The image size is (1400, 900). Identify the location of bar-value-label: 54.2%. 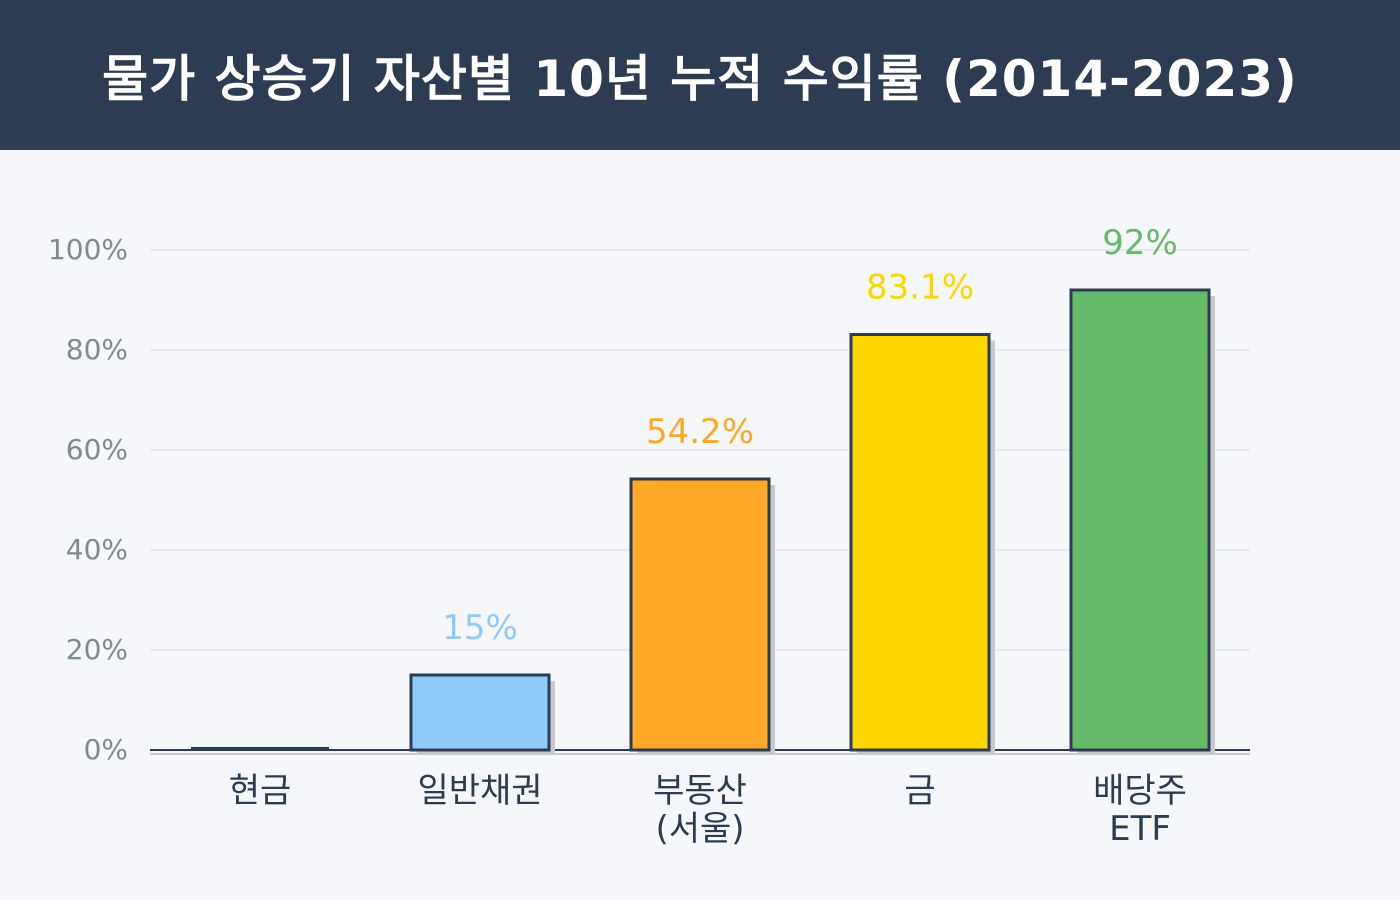
(700, 432).